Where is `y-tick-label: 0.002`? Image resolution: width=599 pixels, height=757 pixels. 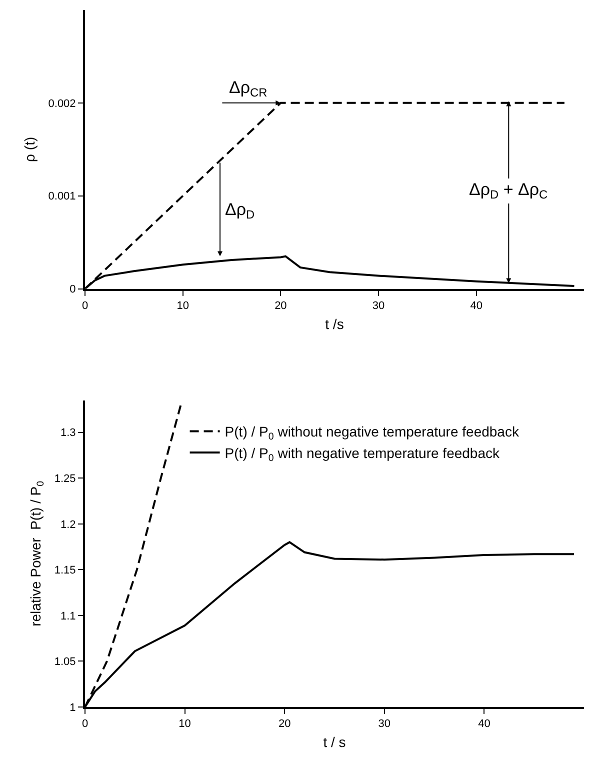
y-tick-label: 0.002 is located at coordinates (62, 104).